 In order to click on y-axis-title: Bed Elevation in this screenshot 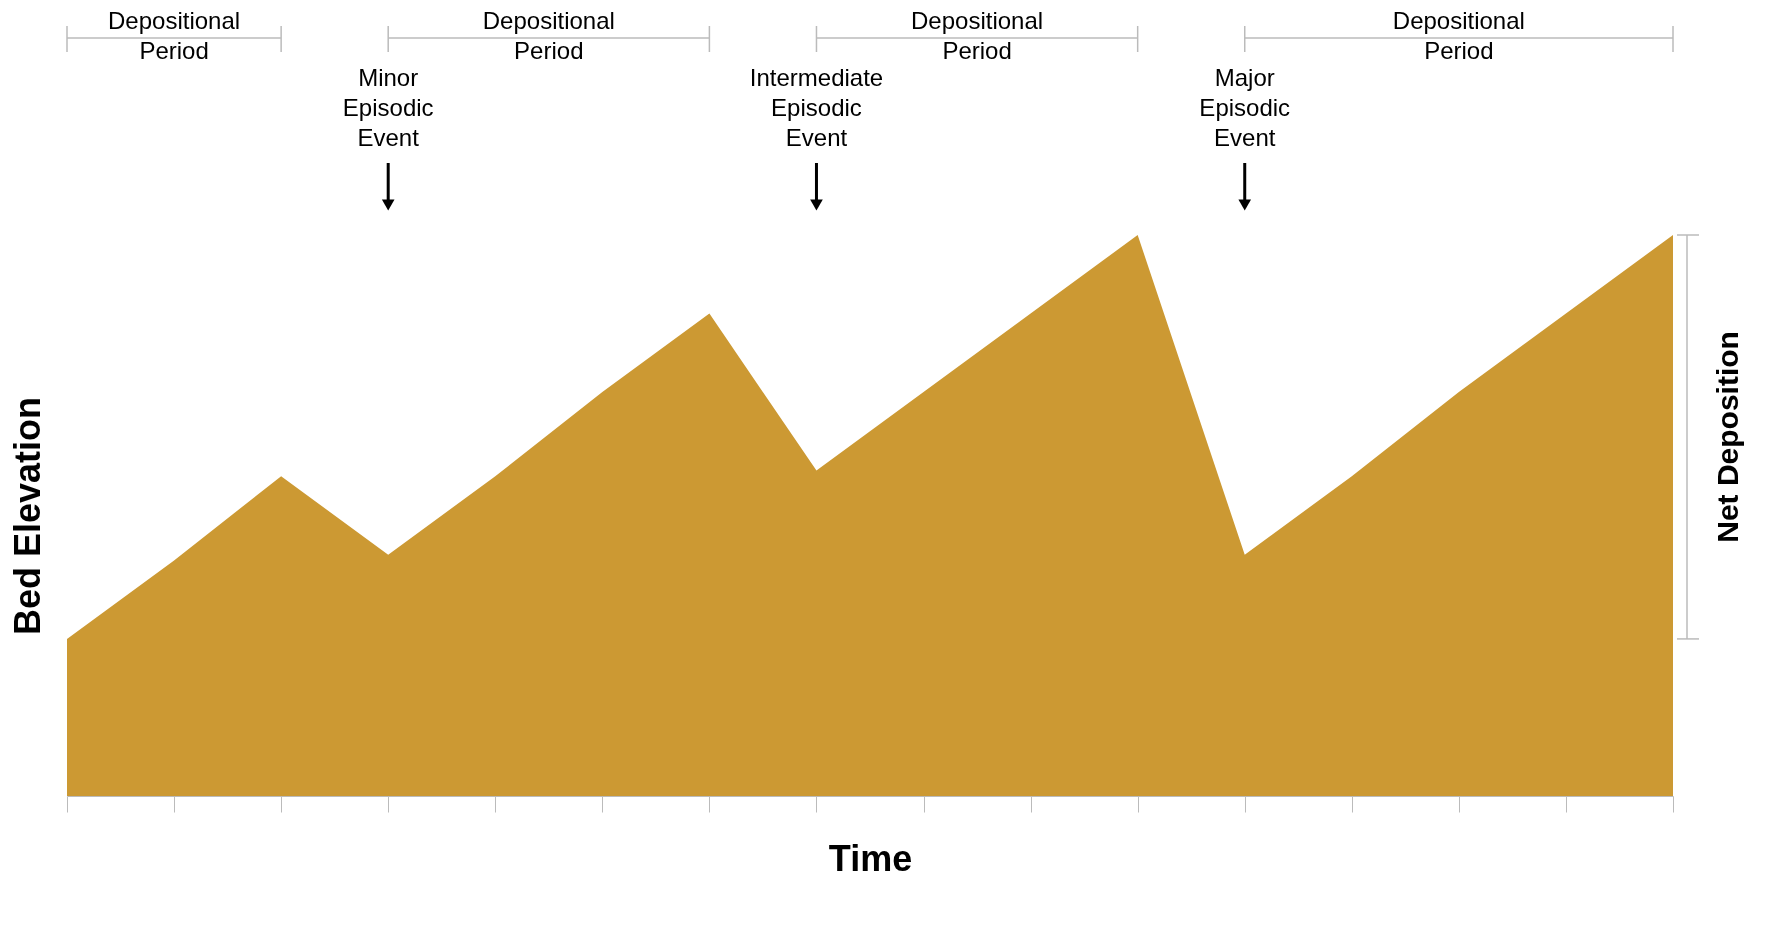, I will do `click(27, 516)`.